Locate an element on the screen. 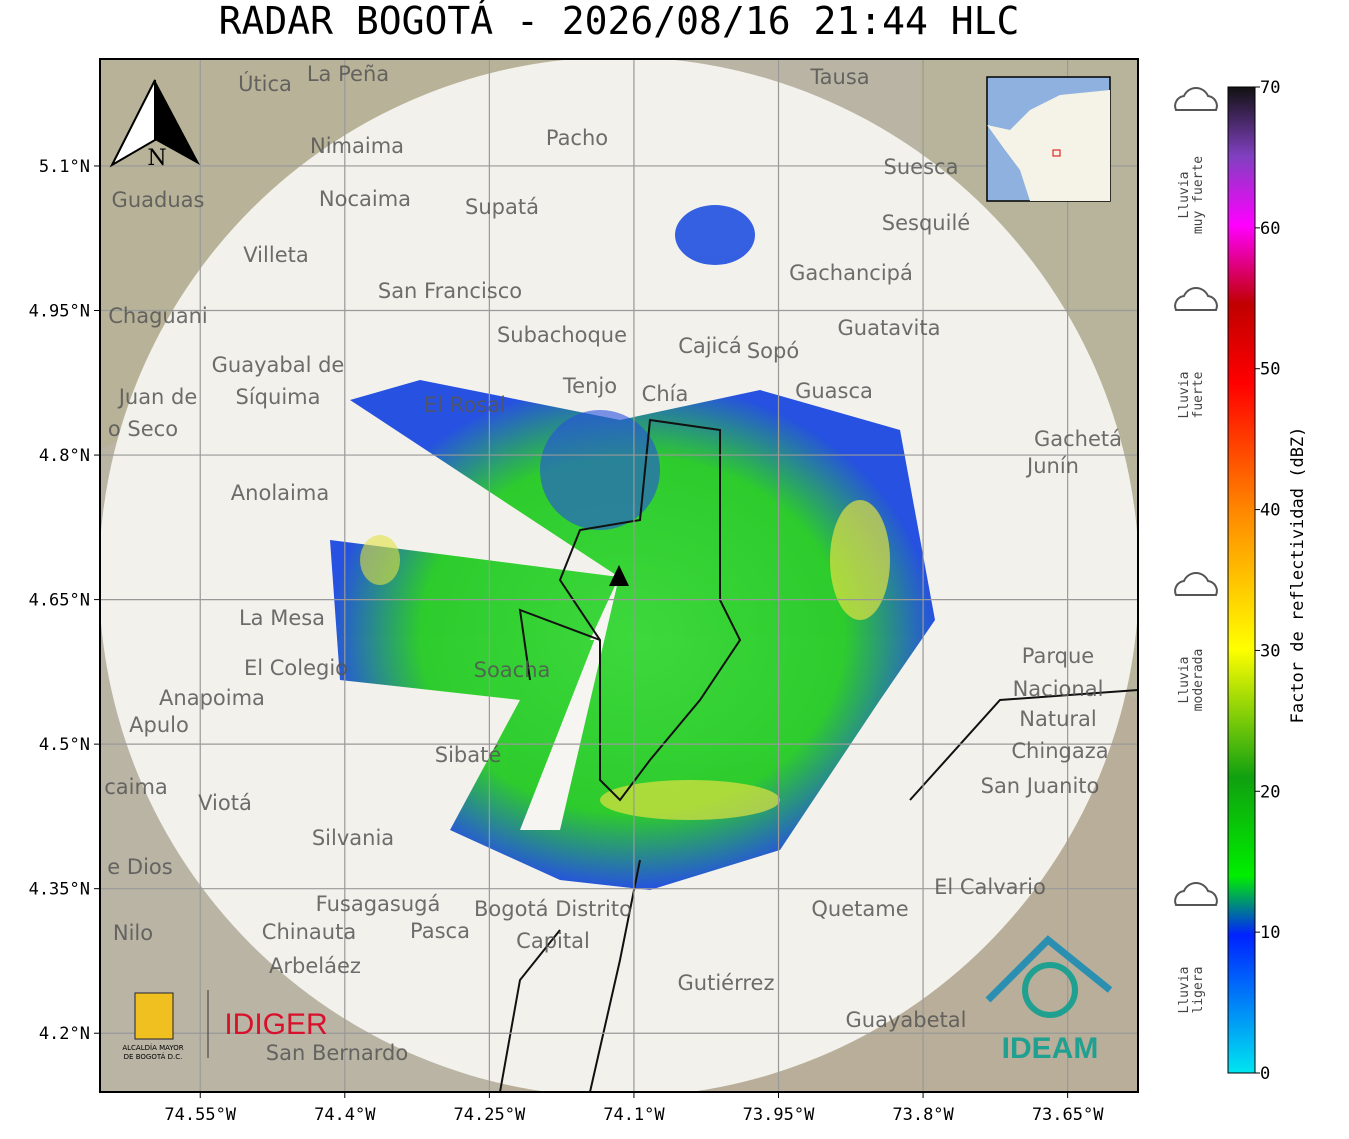 The height and width of the screenshot is (1139, 1349). place-label: Villeta is located at coordinates (275, 255).